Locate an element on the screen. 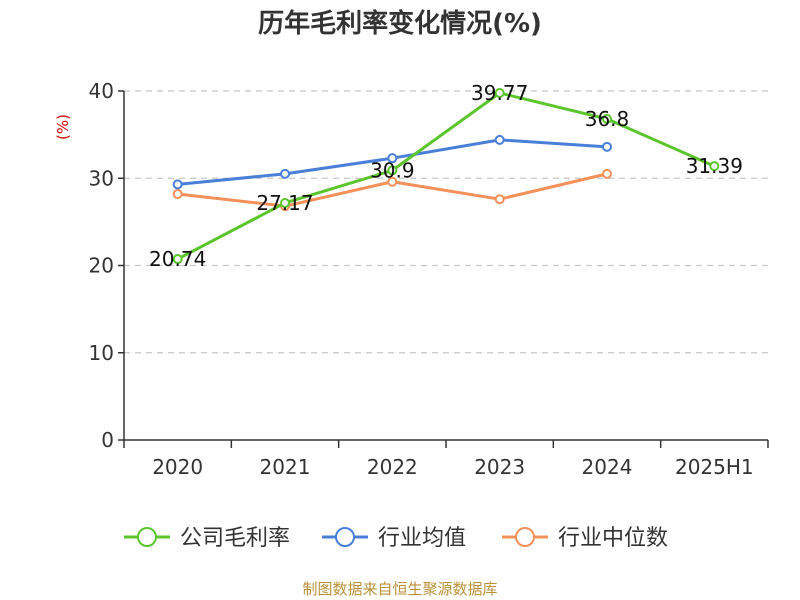 The width and height of the screenshot is (800, 600). data-label: 39.77 is located at coordinates (499, 93).